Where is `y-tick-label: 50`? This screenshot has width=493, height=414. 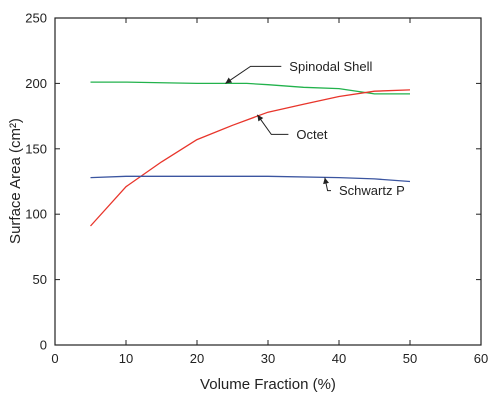 y-tick-label: 50 is located at coordinates (40, 279).